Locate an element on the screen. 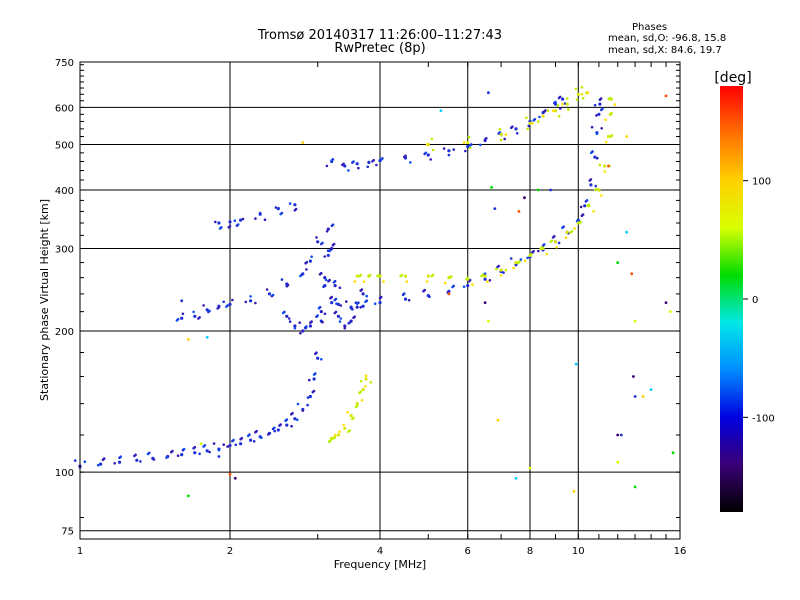 The height and width of the screenshot is (600, 800). x-axis-label: Frequency [MHz] is located at coordinates (380, 564).